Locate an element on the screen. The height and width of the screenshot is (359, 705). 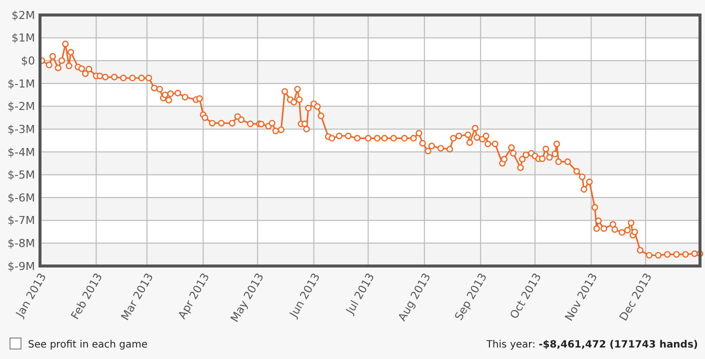
y-tick-label: $-5M is located at coordinates (21, 175).